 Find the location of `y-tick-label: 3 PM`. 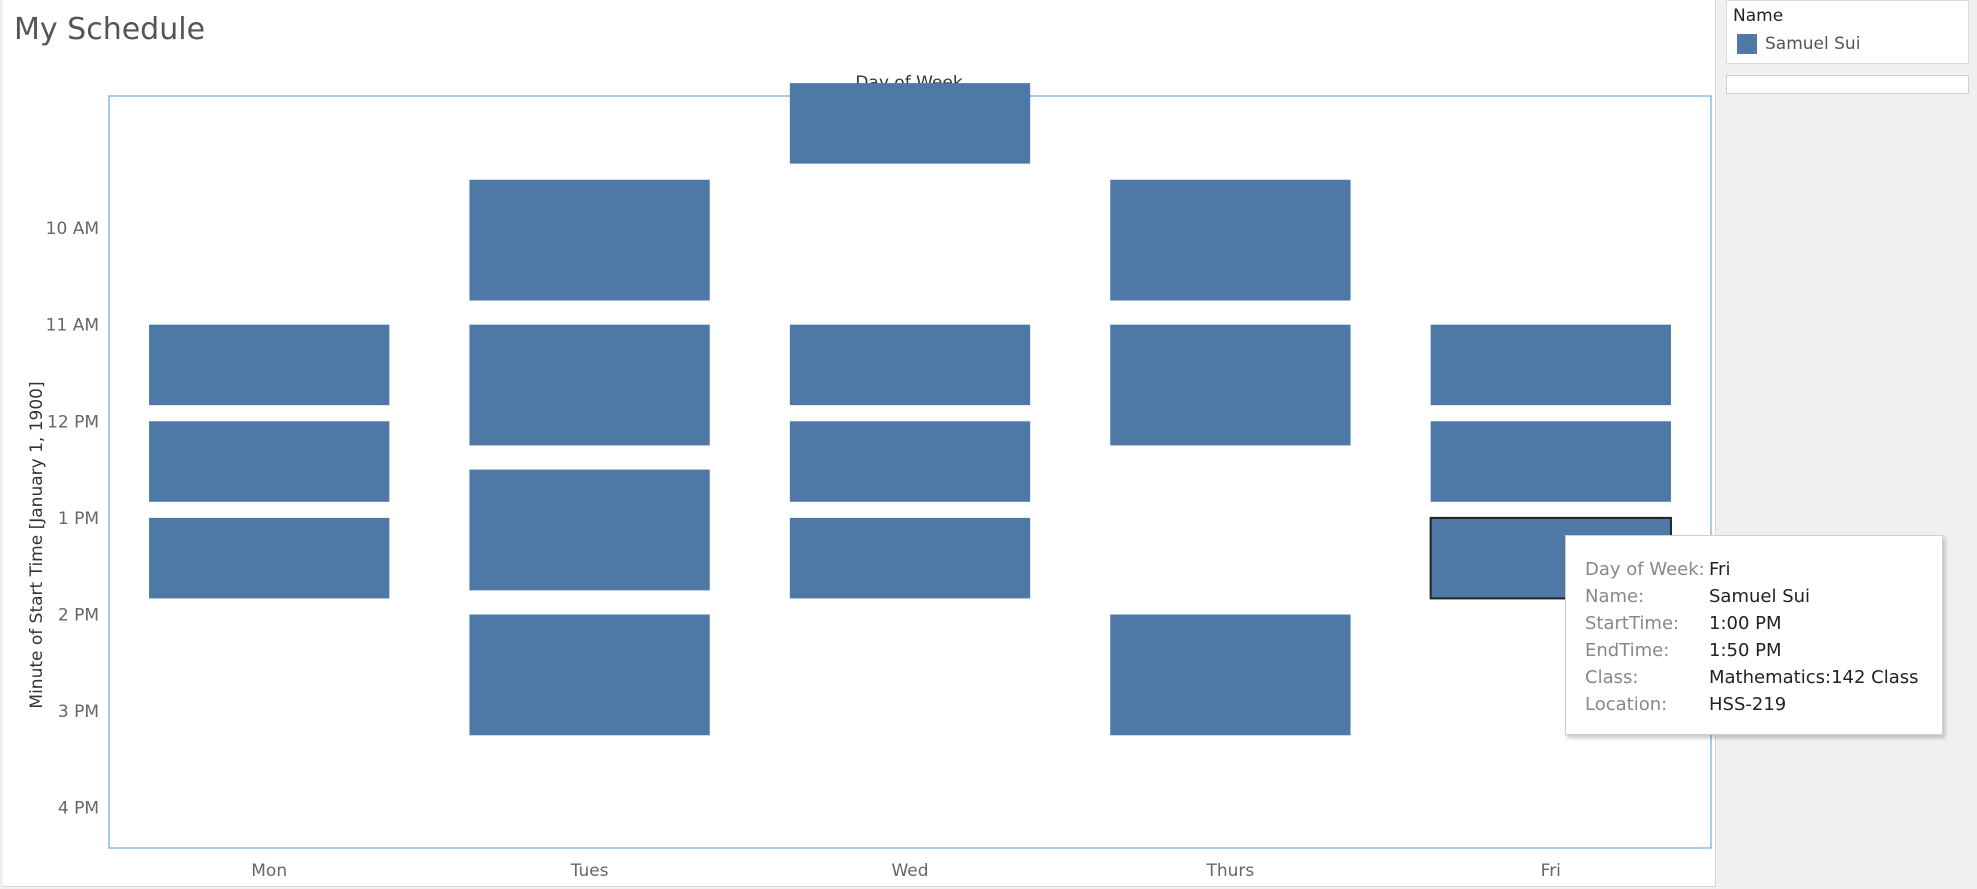

y-tick-label: 3 PM is located at coordinates (78, 712).